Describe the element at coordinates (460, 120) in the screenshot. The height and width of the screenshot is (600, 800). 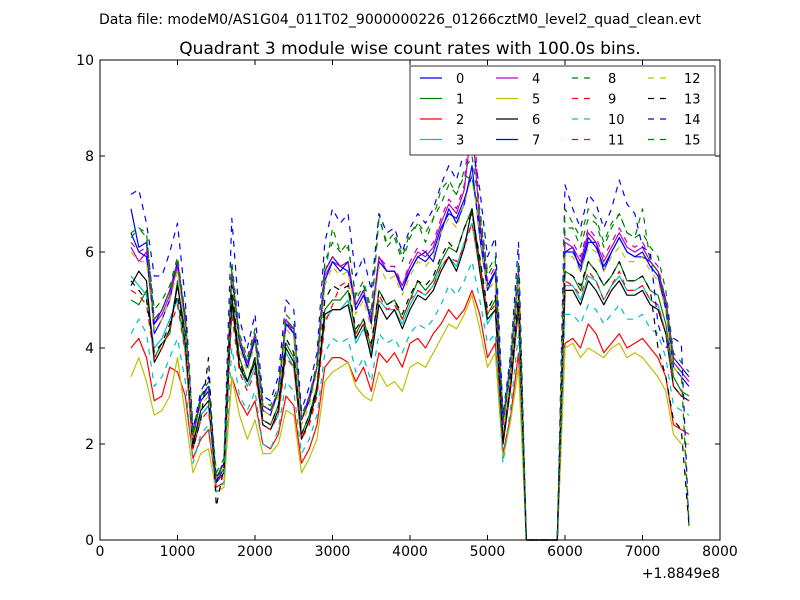
I see `legend-label-2: 2` at that location.